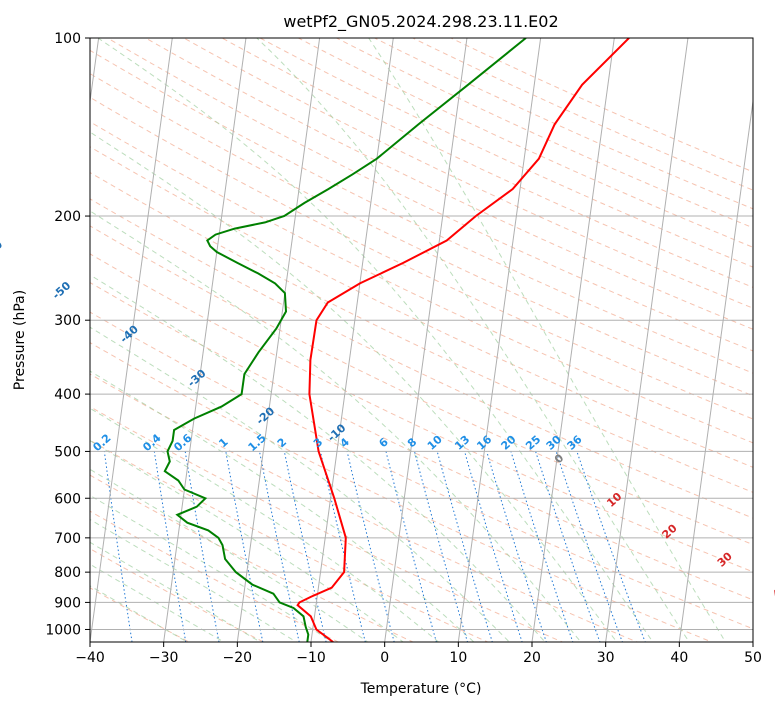  Describe the element at coordinates (67, 395) in the screenshot. I see `y-tick-label: 400` at that location.